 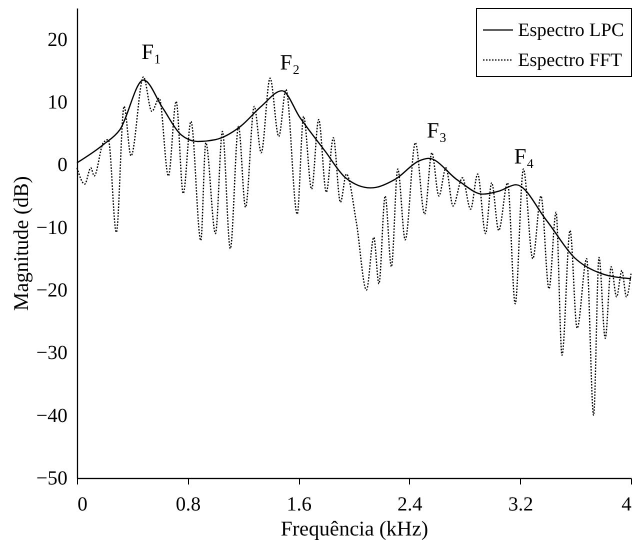 I want to click on y-tick-label: 20, so click(x=58, y=39).